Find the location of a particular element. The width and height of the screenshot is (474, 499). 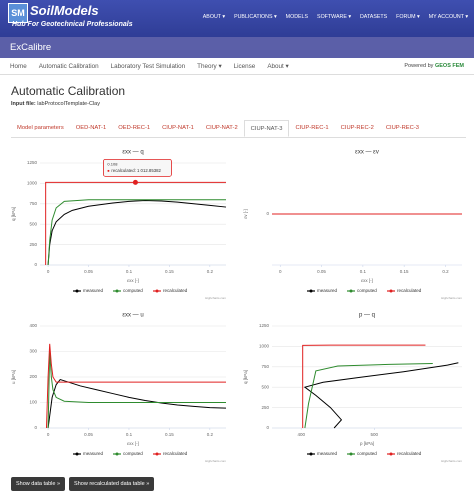

x-tick-label: 500 is located at coordinates (375, 434).